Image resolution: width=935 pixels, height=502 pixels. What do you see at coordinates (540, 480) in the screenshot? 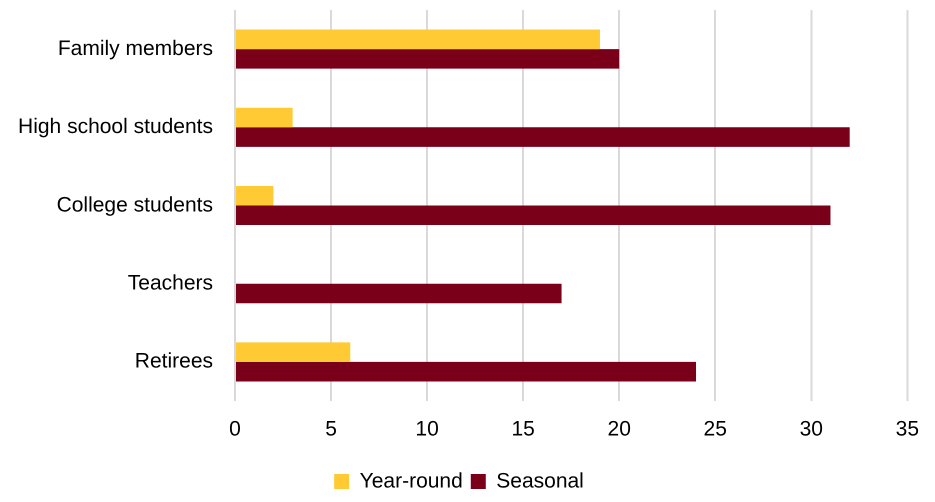
I see `legend-label: Seasonal` at bounding box center [540, 480].